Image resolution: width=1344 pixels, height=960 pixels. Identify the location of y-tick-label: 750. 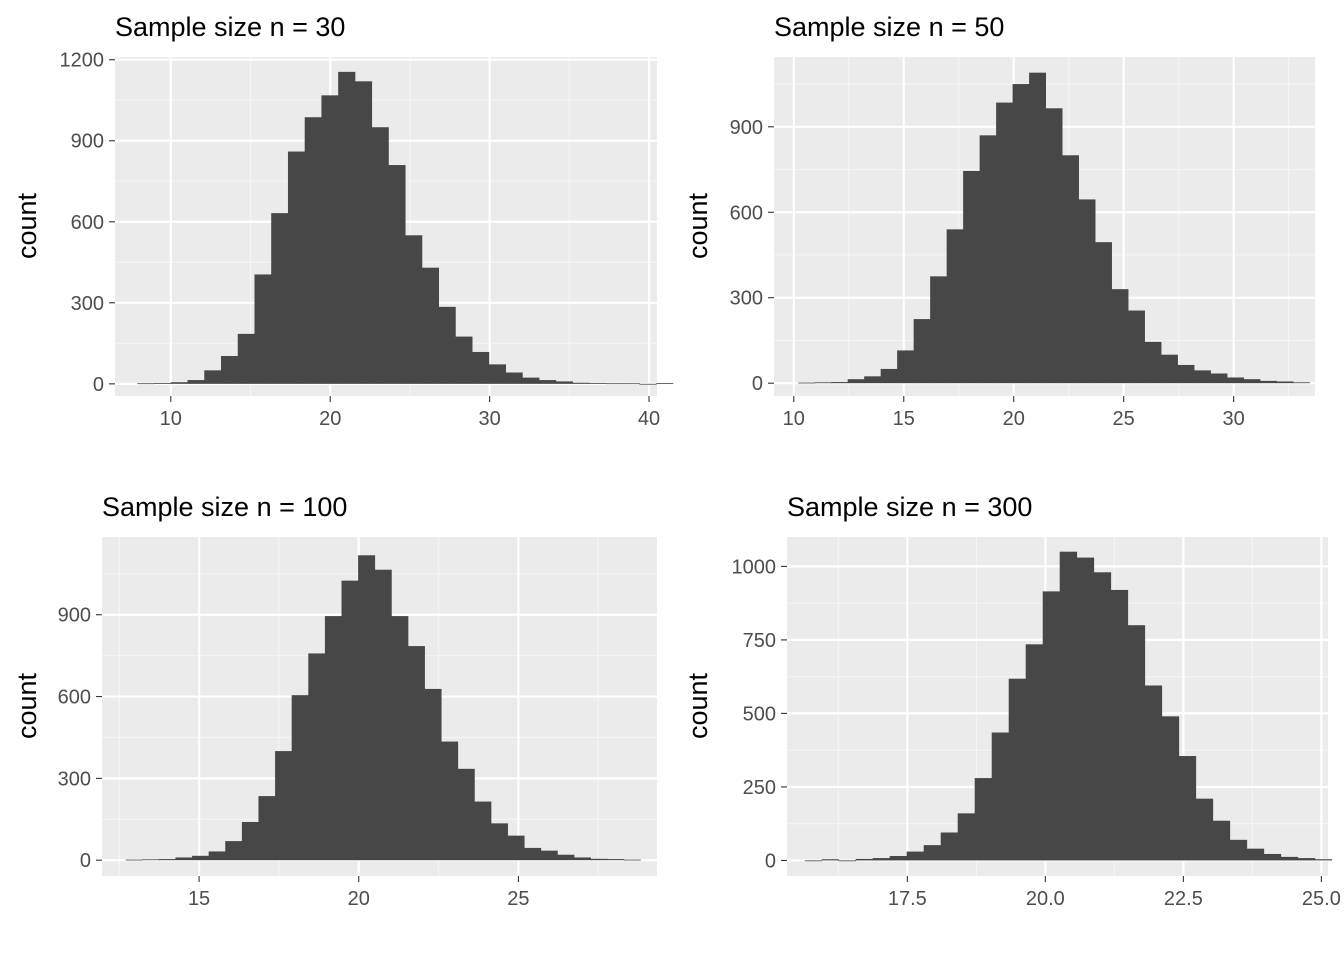
(759, 641).